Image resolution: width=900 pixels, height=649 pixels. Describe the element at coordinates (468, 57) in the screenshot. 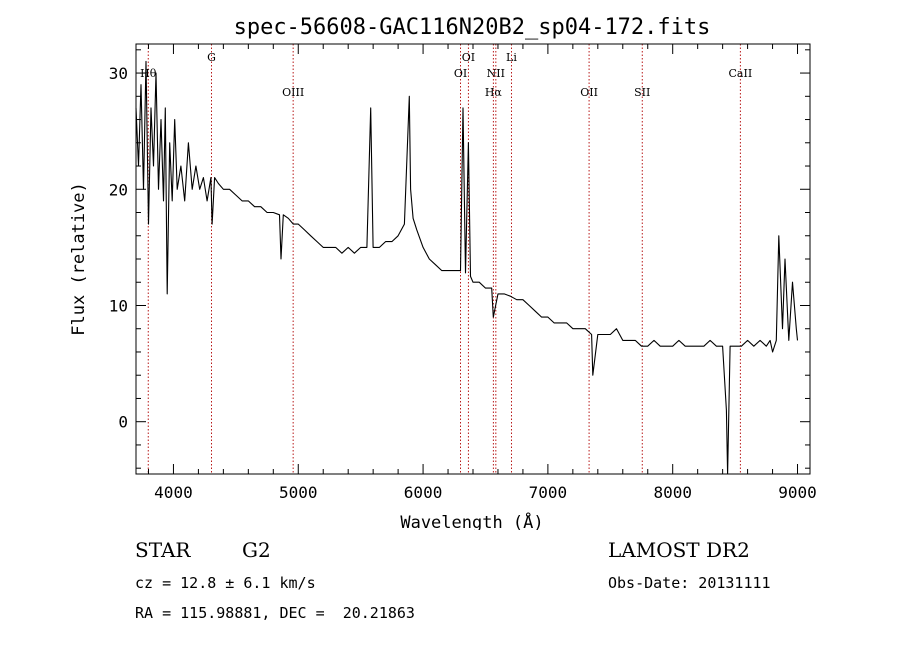

I see `line-label-4: OI` at that location.